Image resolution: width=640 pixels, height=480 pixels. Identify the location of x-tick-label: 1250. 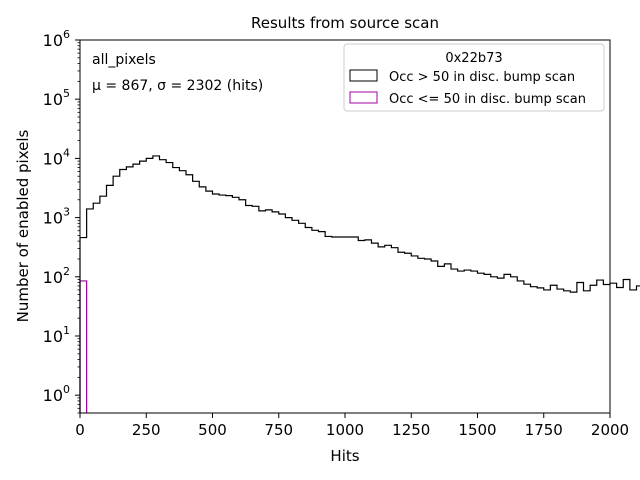
(411, 430).